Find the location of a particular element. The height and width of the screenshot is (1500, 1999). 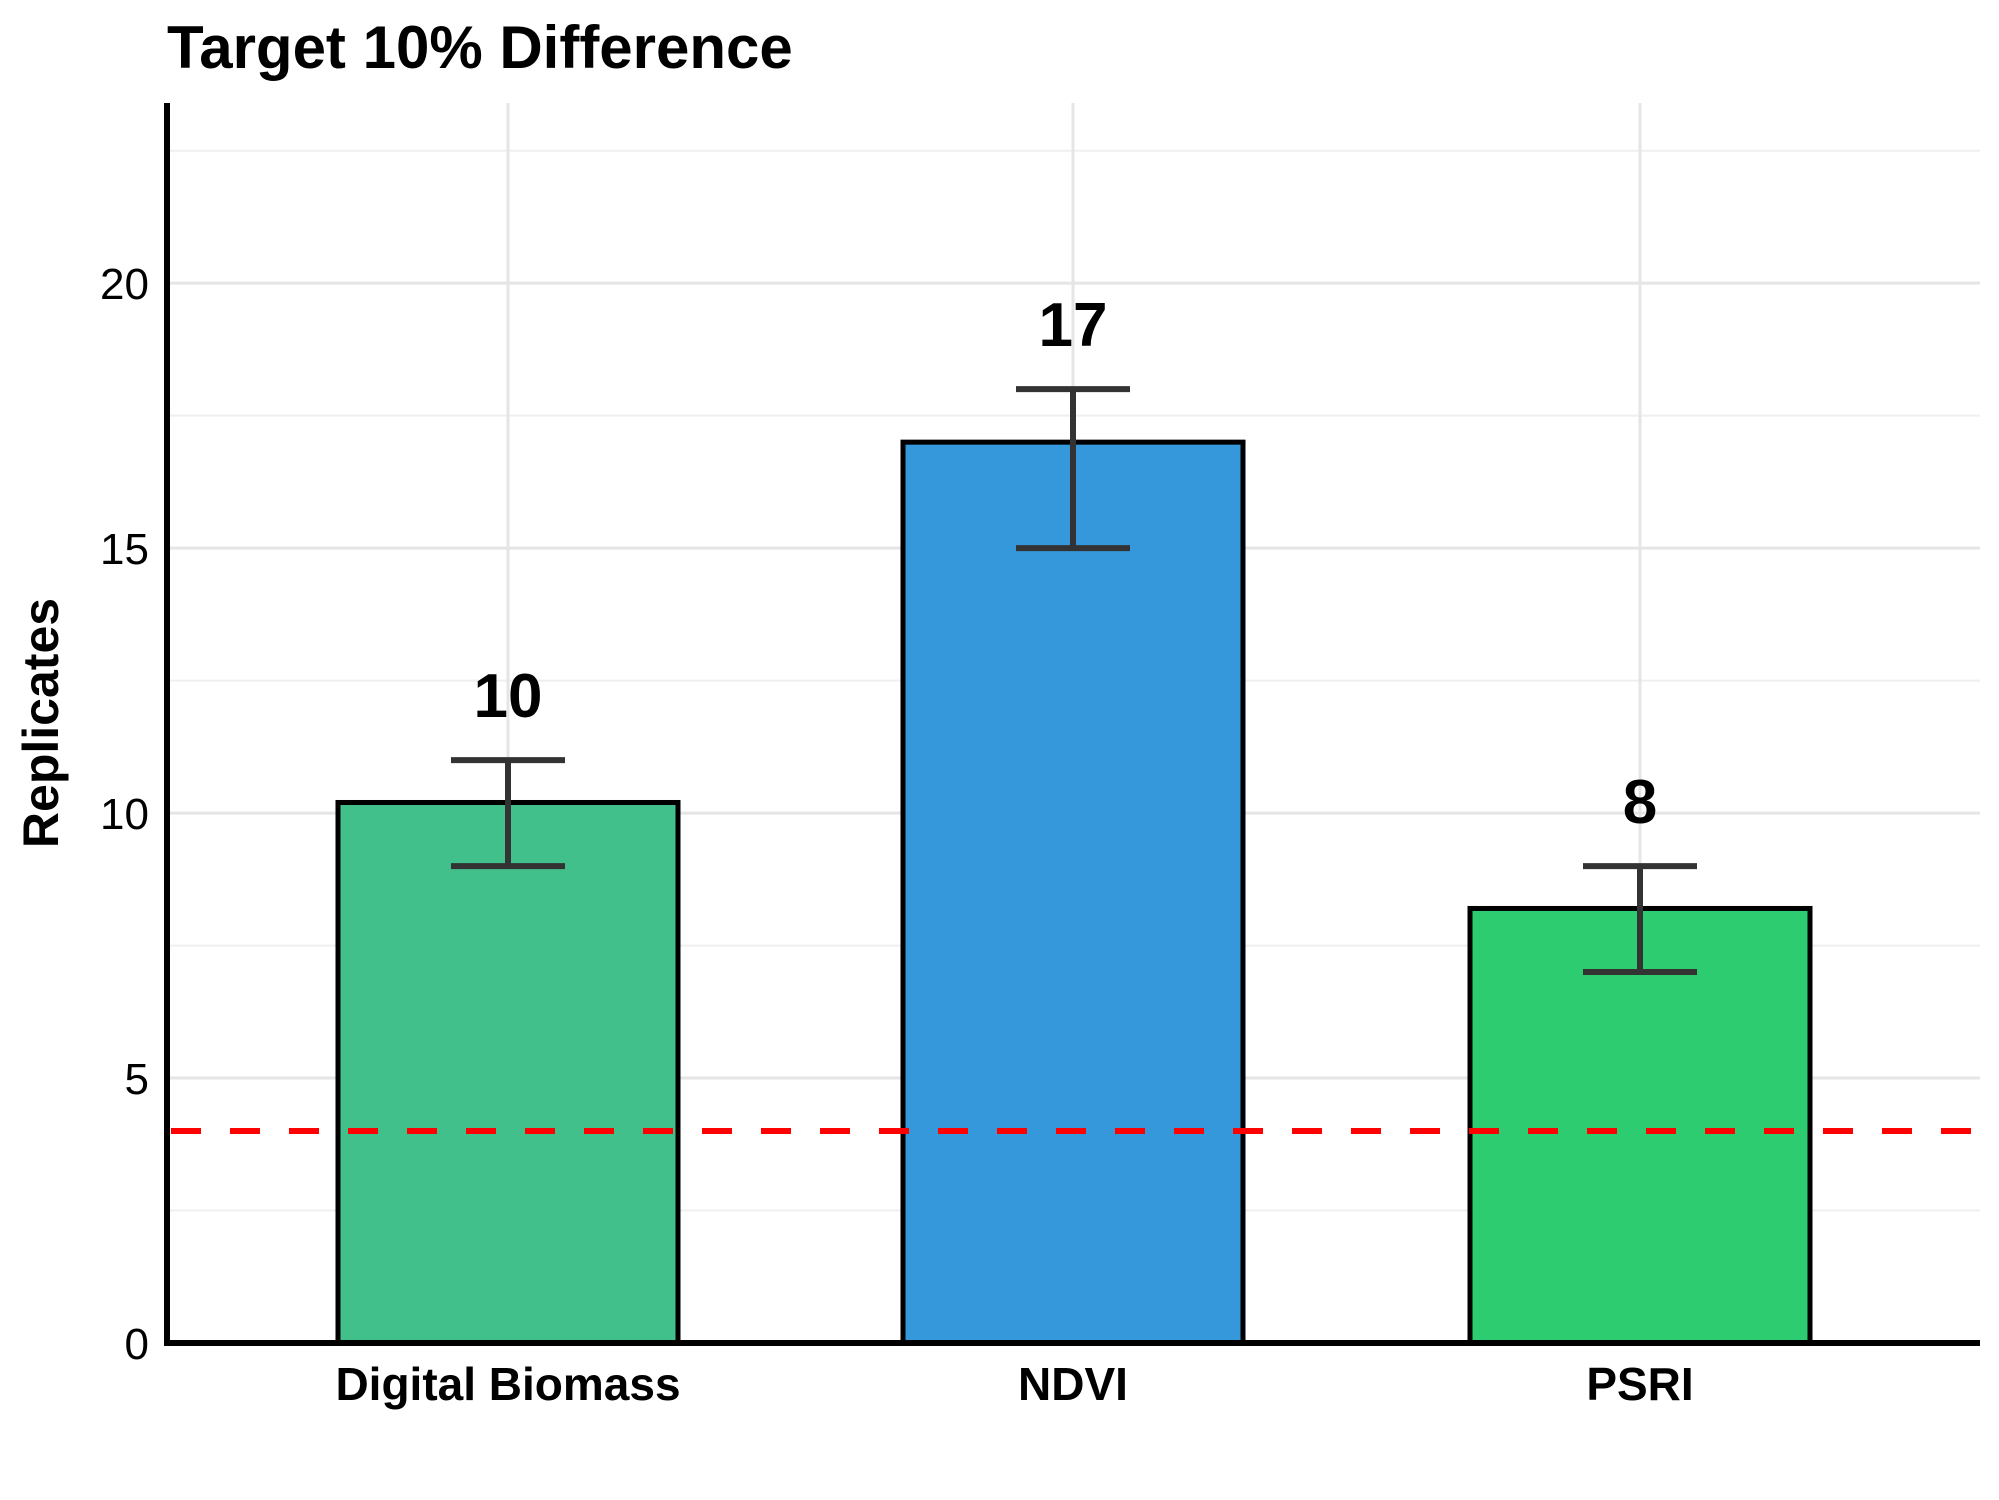

y-tick-label: 10 is located at coordinates (124, 814).